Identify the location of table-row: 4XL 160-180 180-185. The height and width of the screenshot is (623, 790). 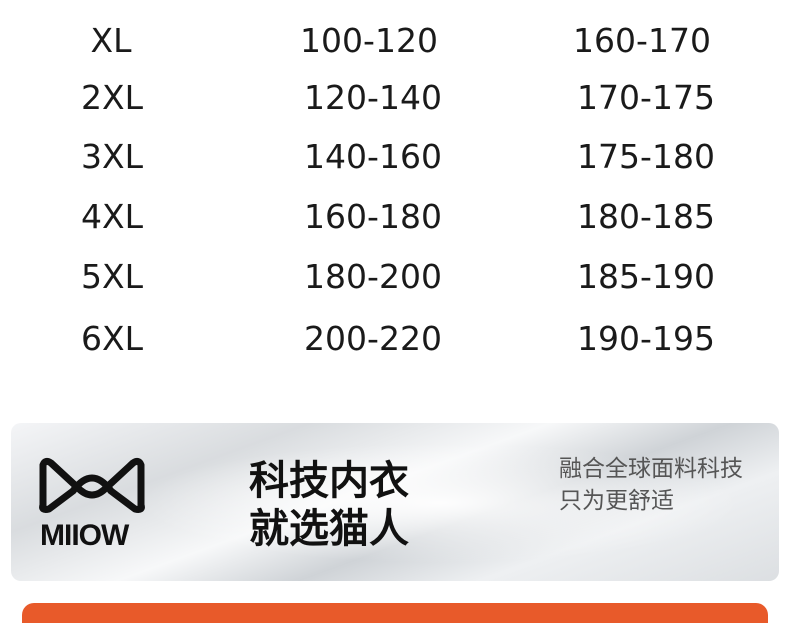
(395, 217).